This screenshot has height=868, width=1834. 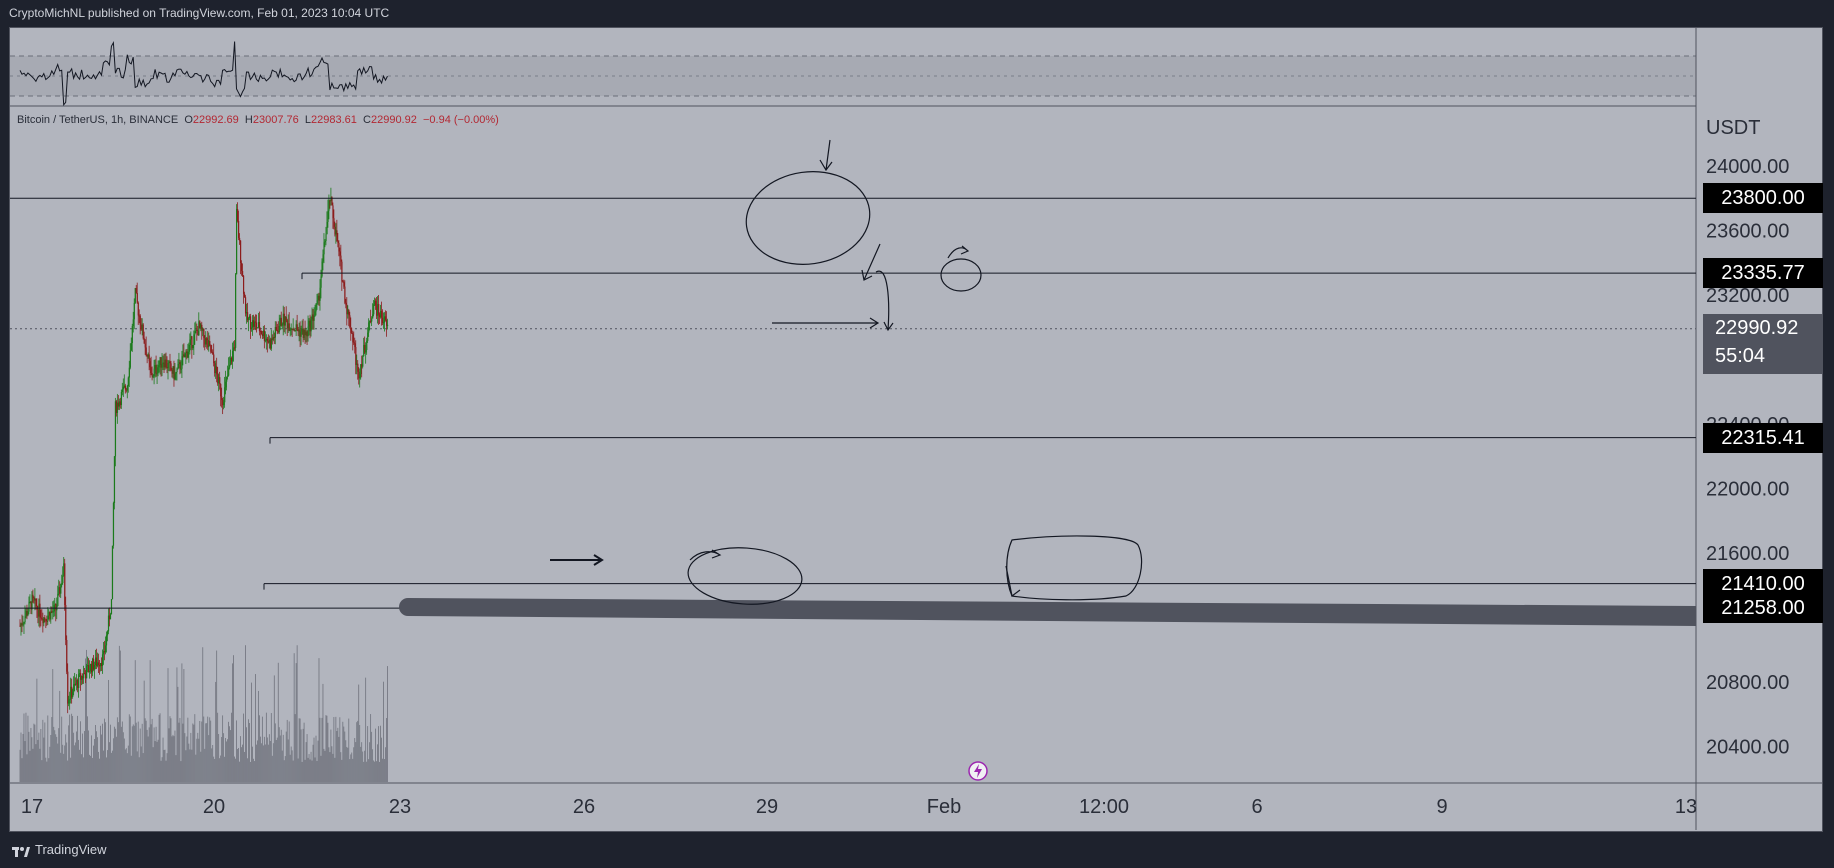 What do you see at coordinates (978, 771) in the screenshot?
I see `lightning-glyph-icon` at bounding box center [978, 771].